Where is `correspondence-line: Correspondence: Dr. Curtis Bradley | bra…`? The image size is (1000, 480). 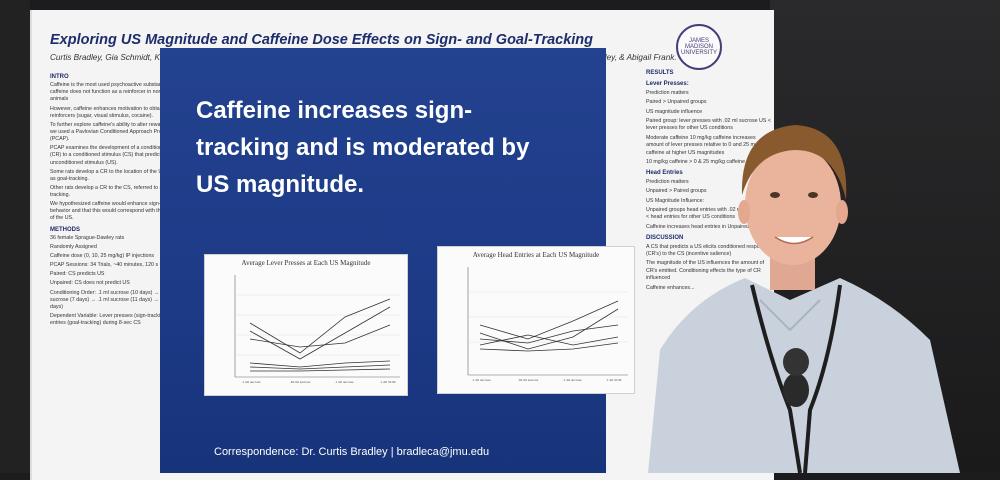
correspondence-line: Correspondence: Dr. Curtis Bradley | bra… is located at coordinates (352, 452).